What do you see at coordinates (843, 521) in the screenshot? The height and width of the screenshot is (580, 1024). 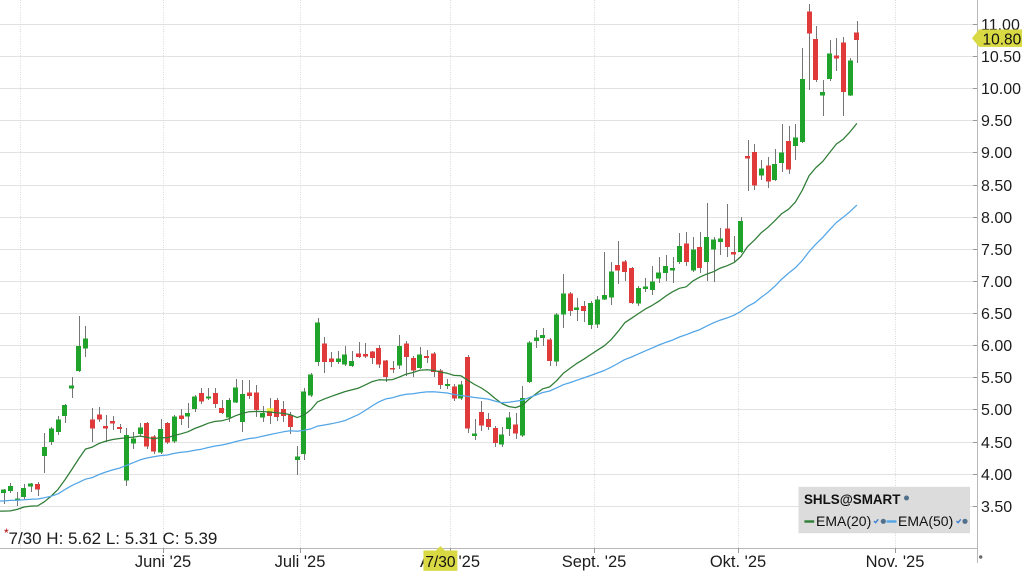 I see `svg-text: EMA(20)` at bounding box center [843, 521].